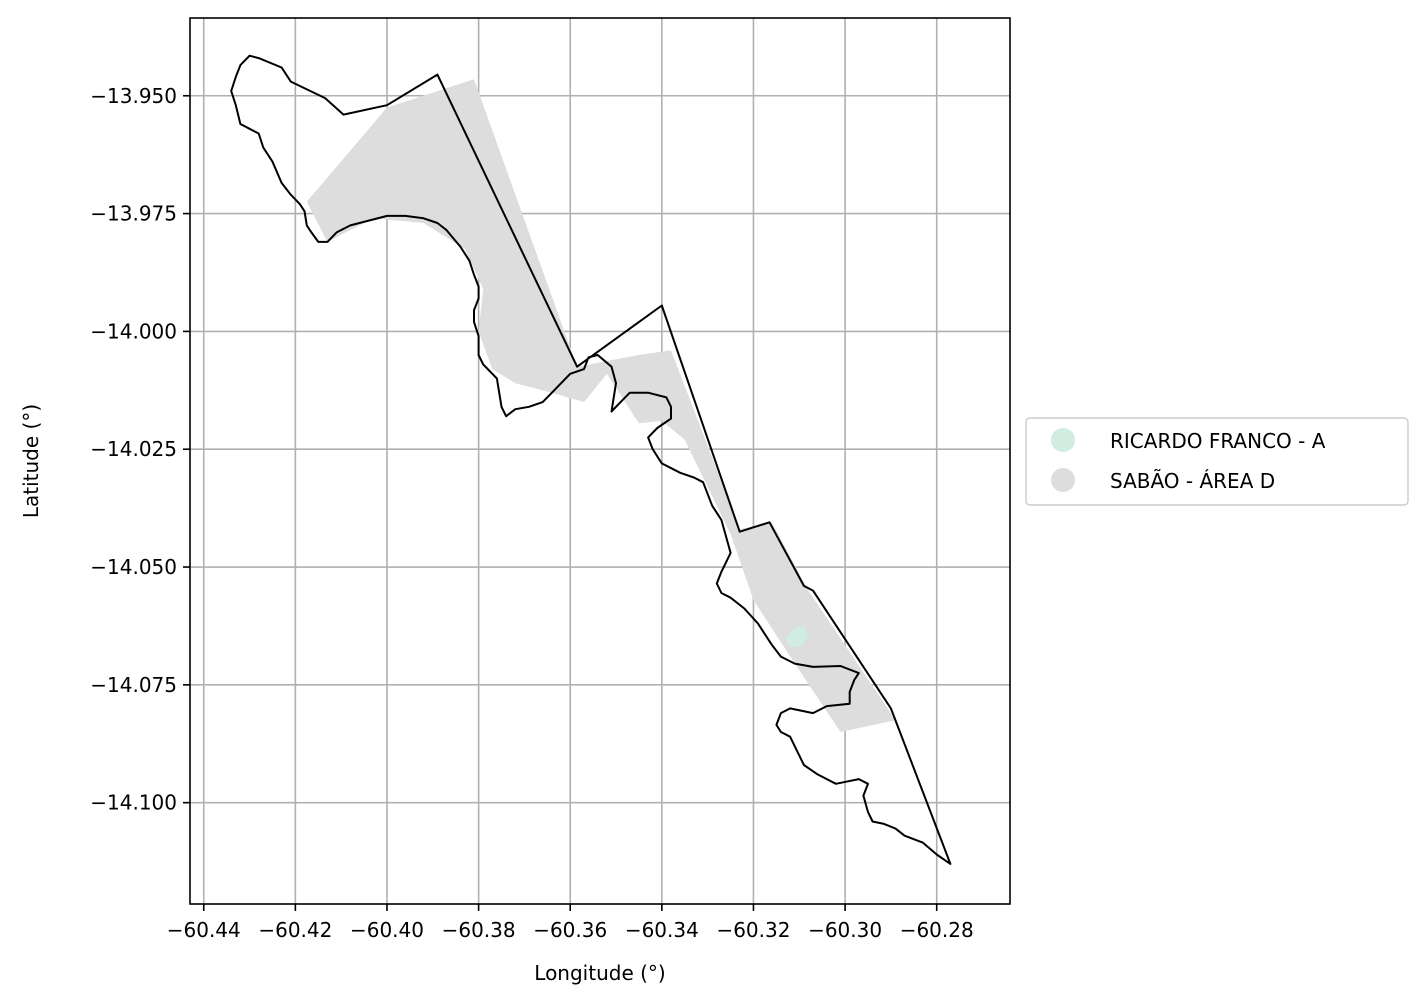 The image size is (1427, 1006). What do you see at coordinates (845, 930) in the screenshot?
I see `x-tick-label: −60.30` at bounding box center [845, 930].